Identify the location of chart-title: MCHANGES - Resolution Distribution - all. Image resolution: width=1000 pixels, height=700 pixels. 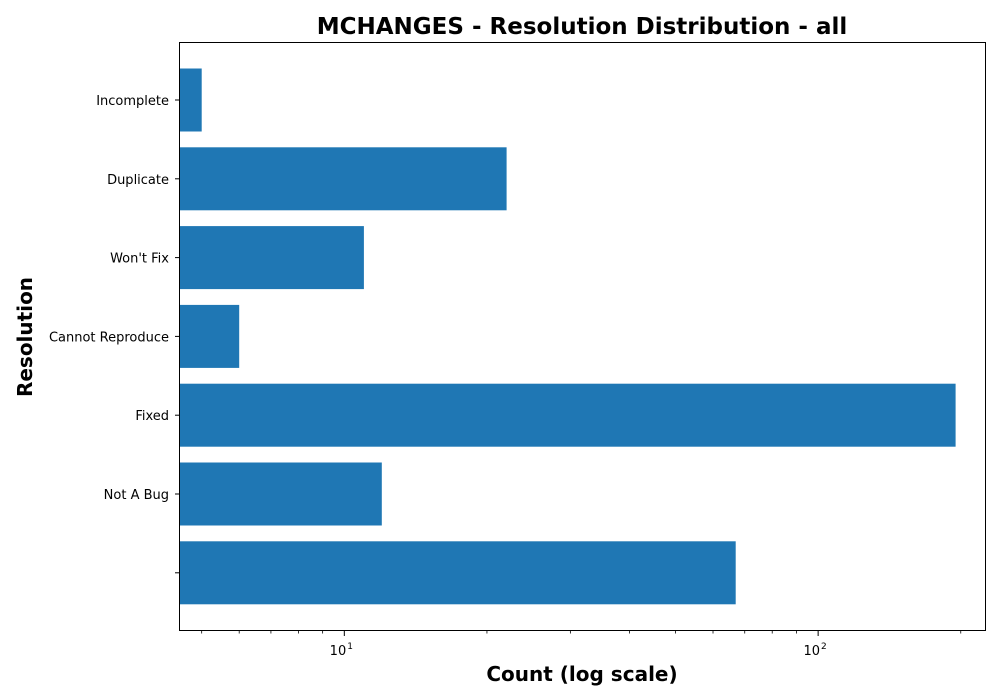
(582, 27).